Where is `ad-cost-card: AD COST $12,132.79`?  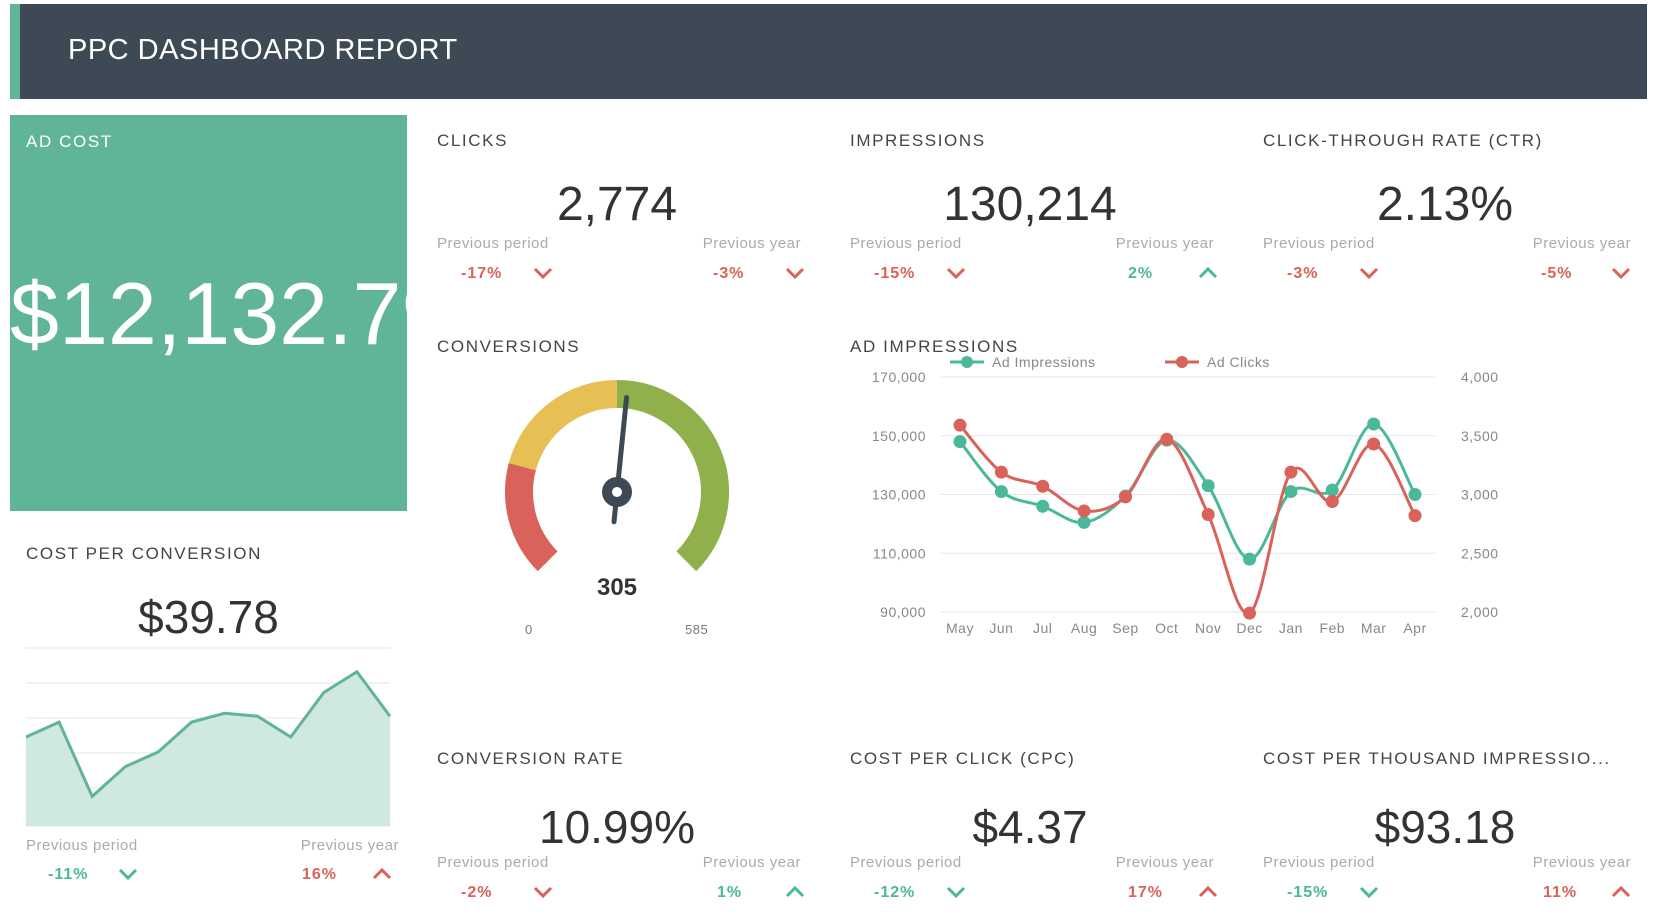 ad-cost-card: AD COST $12,132.79 is located at coordinates (230, 313).